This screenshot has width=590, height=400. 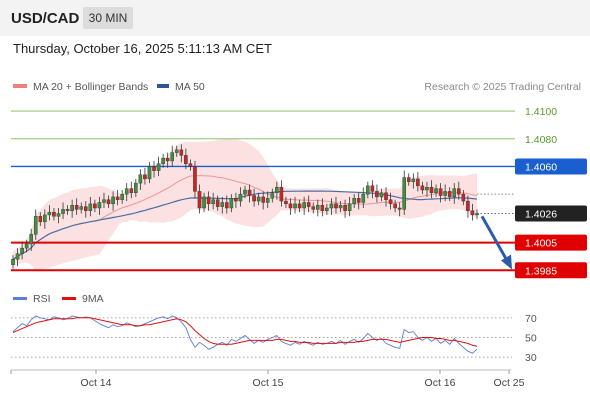 What do you see at coordinates (541, 167) in the screenshot?
I see `level-label-1.4060: 1.4060` at bounding box center [541, 167].